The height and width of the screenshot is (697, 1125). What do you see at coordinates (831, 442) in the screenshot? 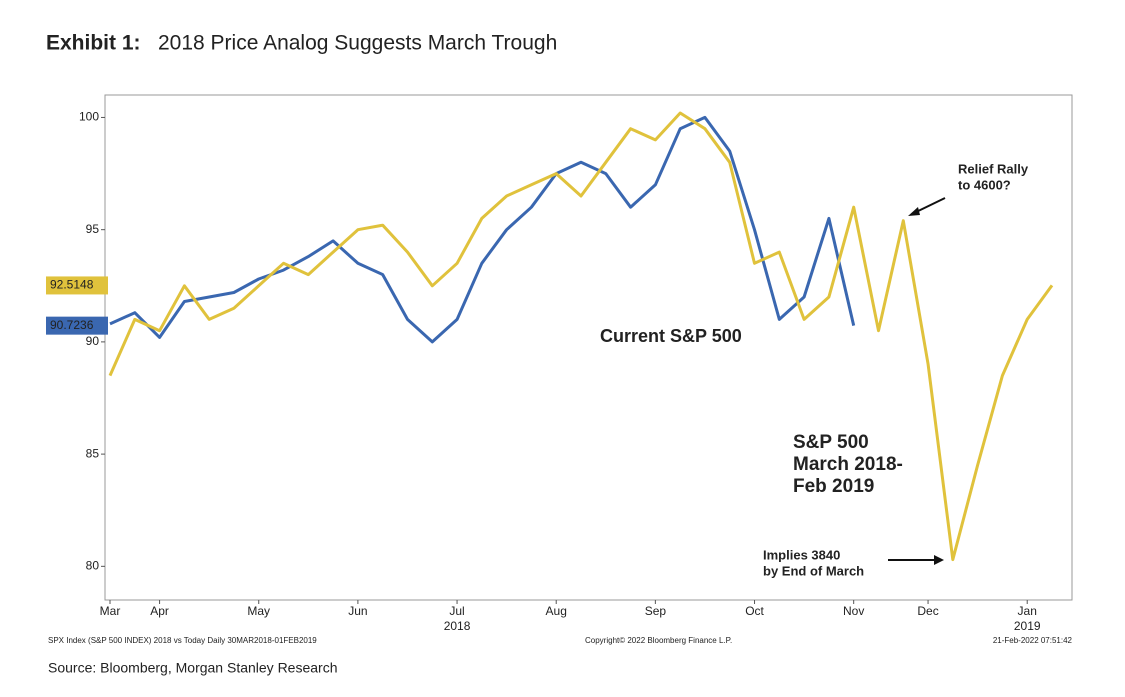
I see `series-label: S&P 500` at bounding box center [831, 442].